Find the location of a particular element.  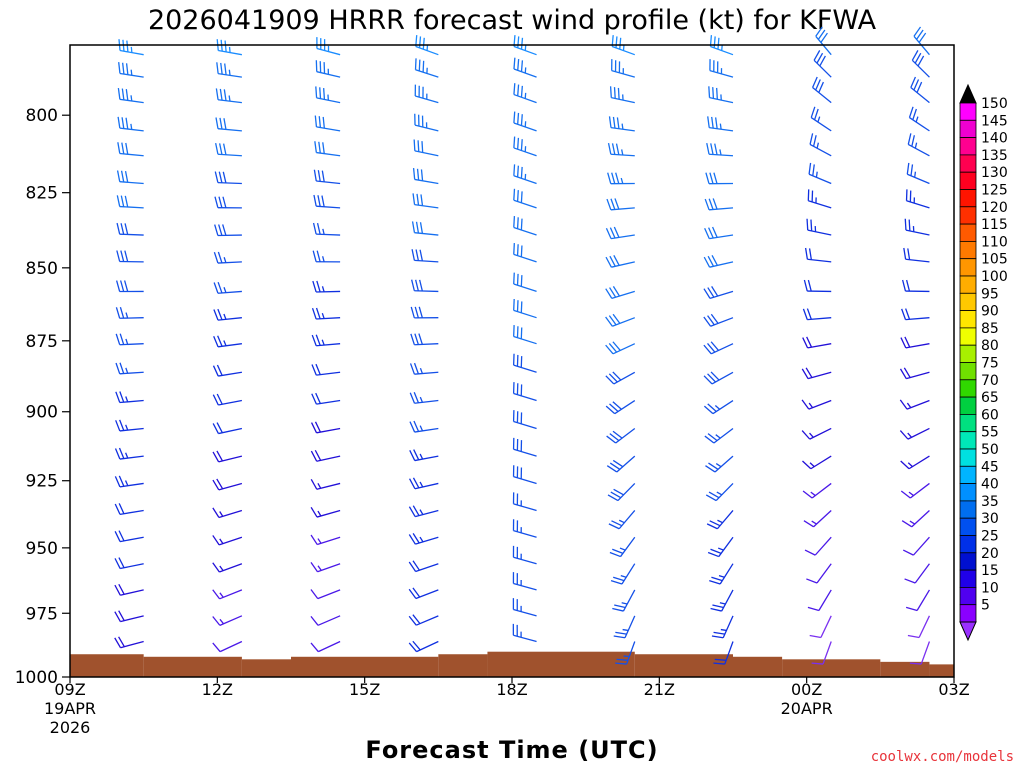

wind-barb-c8-l22 is located at coordinates (920, 653).